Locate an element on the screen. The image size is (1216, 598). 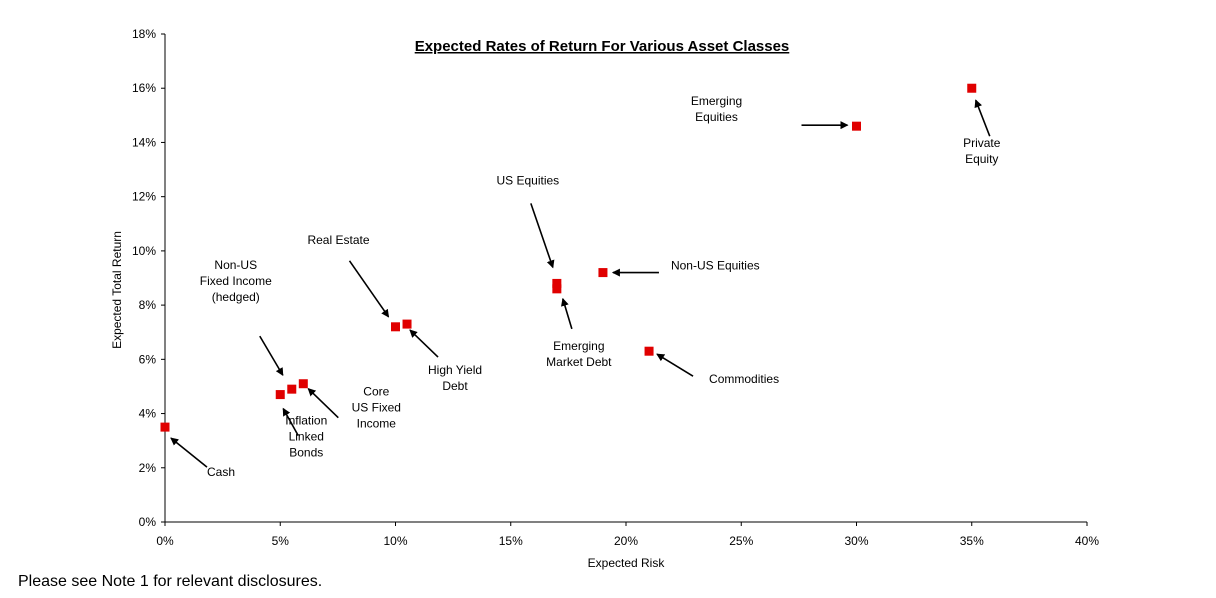
y-tick-label: 4% is located at coordinates (148, 414).